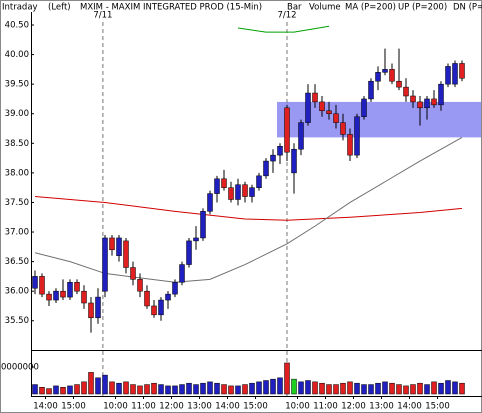 The width and height of the screenshot is (482, 413). What do you see at coordinates (286, 16) in the screenshot?
I see `date-label: 7/12` at bounding box center [286, 16].